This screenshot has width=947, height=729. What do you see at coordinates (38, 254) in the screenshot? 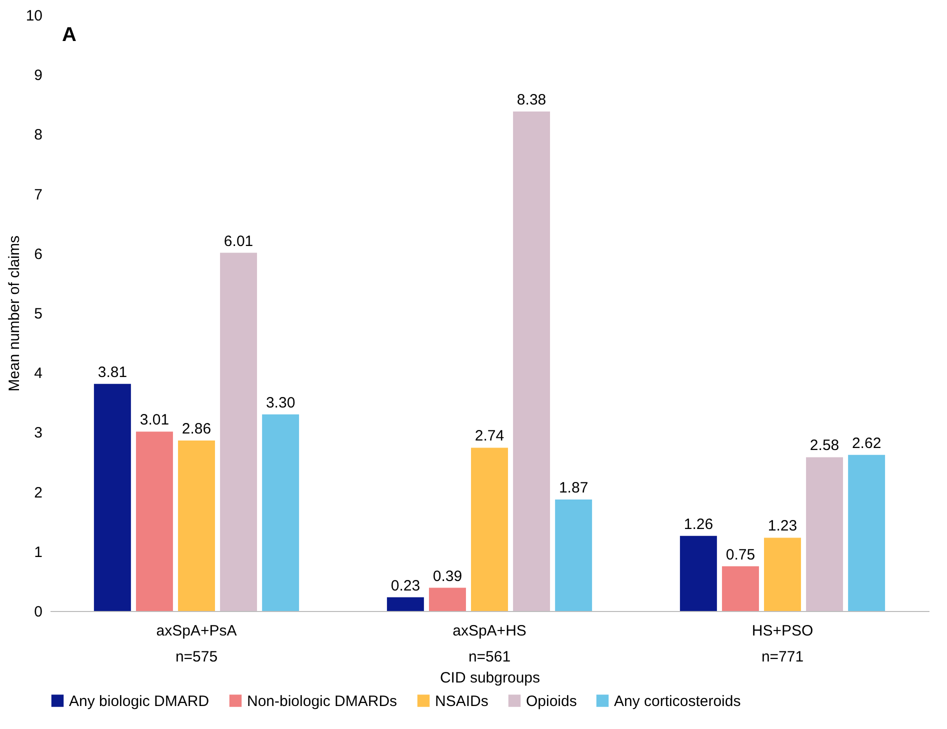
I see `y-tick-label: 6` at bounding box center [38, 254].